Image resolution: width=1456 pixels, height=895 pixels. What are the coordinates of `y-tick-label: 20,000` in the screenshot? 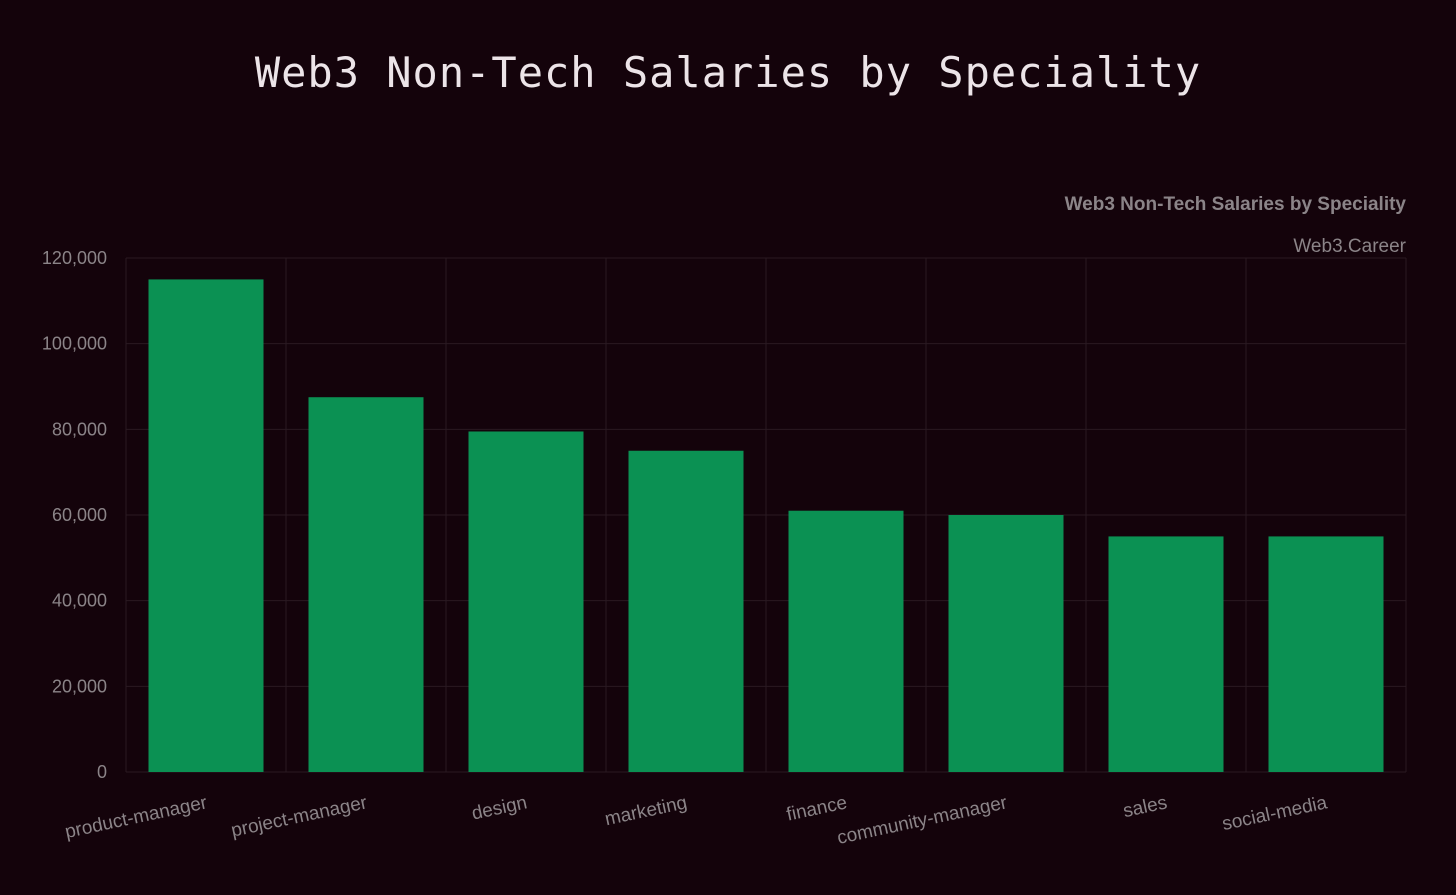 It's located at (79, 686).